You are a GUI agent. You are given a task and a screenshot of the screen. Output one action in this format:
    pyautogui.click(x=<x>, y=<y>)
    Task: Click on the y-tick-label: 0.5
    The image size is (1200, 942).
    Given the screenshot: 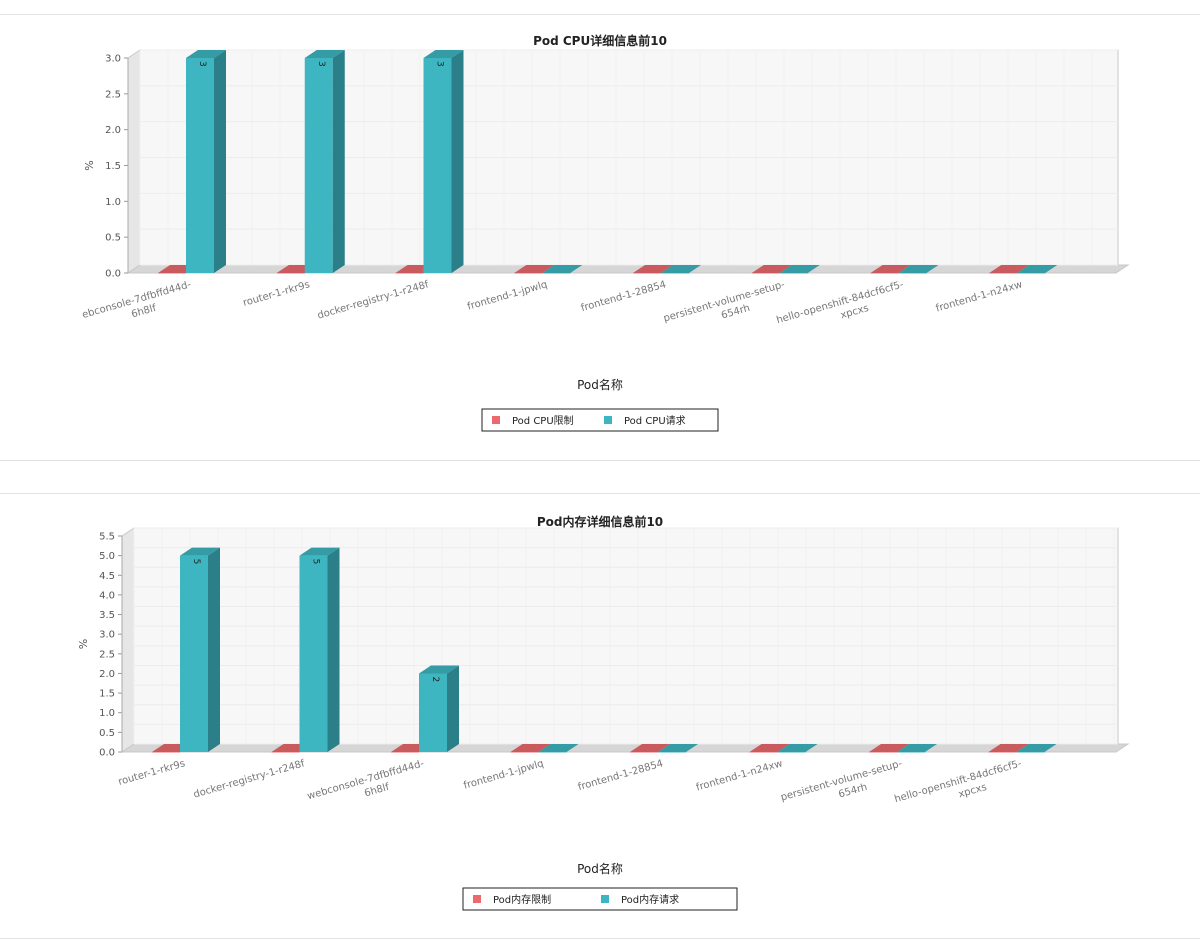 What is the action you would take?
    pyautogui.click(x=113, y=238)
    